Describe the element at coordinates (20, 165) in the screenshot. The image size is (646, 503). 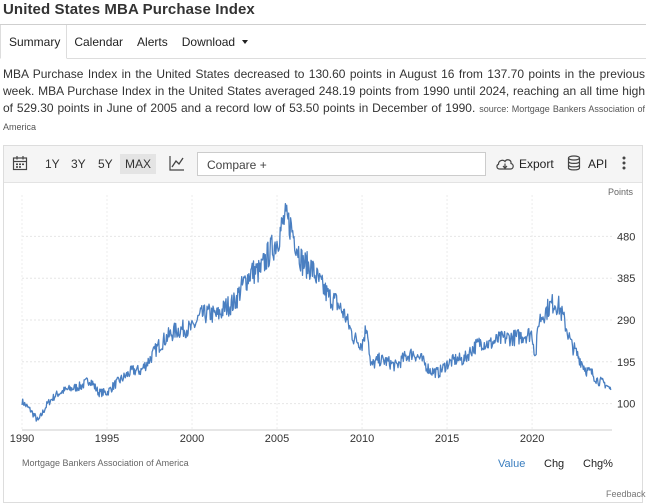
I see `calendar-icon` at that location.